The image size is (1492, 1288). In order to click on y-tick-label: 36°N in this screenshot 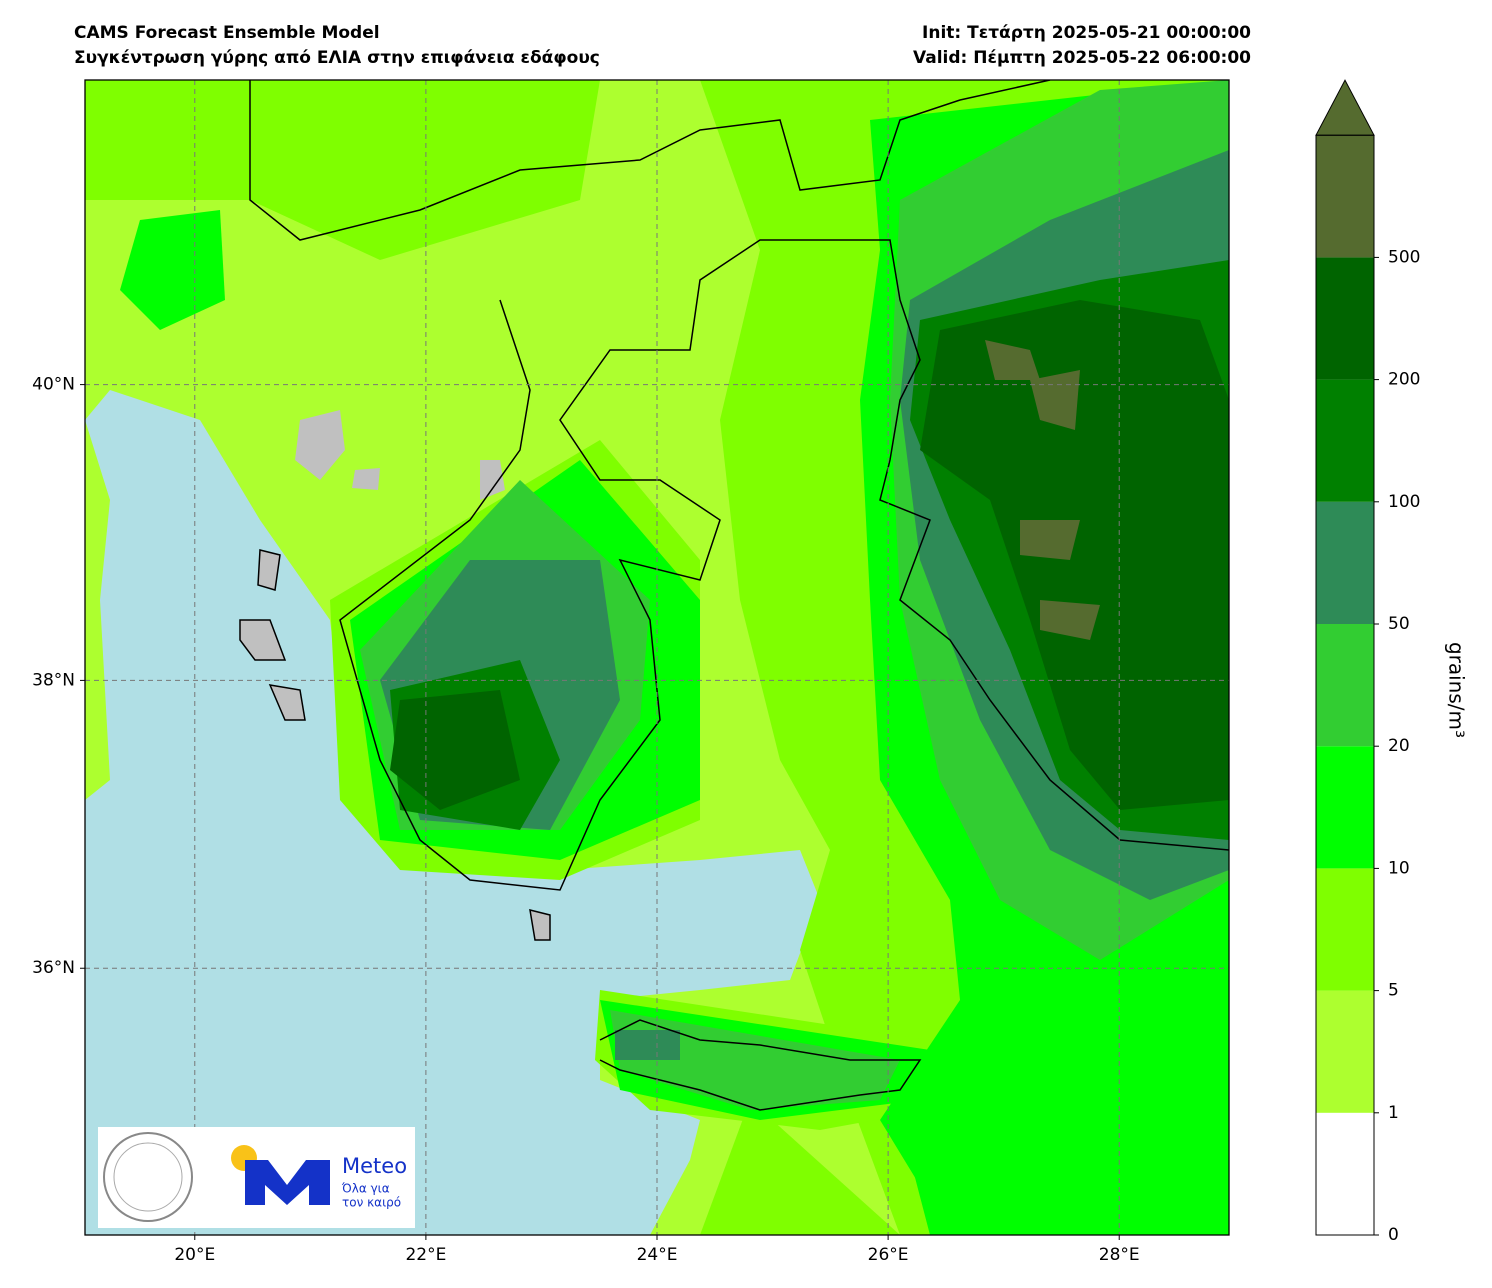, I will do `click(53, 968)`.